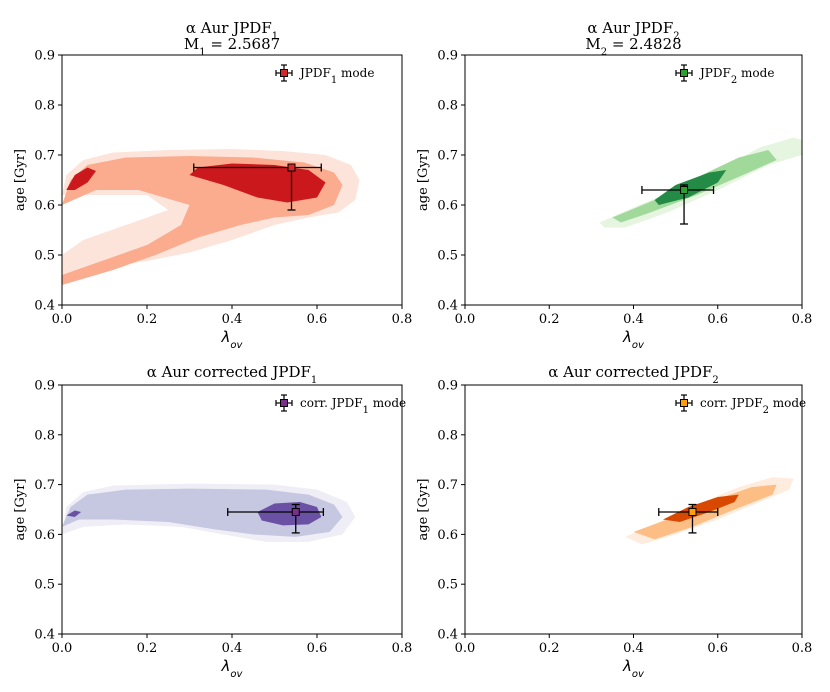 The image size is (830, 692). Describe the element at coordinates (202, 52) in the screenshot. I see `chart-subtitle-part: 1` at that location.